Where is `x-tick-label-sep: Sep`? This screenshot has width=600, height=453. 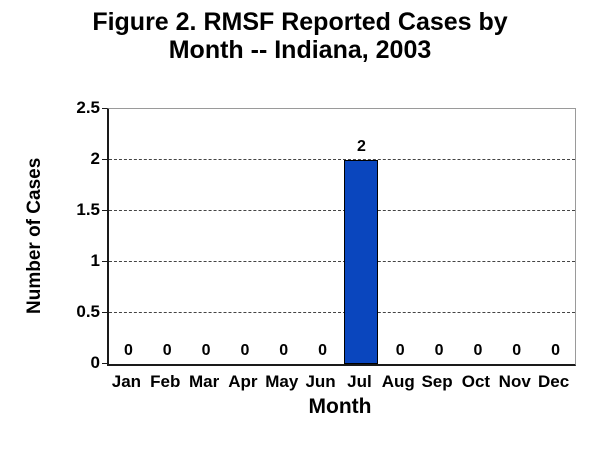 x-tick-label-sep: Sep is located at coordinates (437, 381).